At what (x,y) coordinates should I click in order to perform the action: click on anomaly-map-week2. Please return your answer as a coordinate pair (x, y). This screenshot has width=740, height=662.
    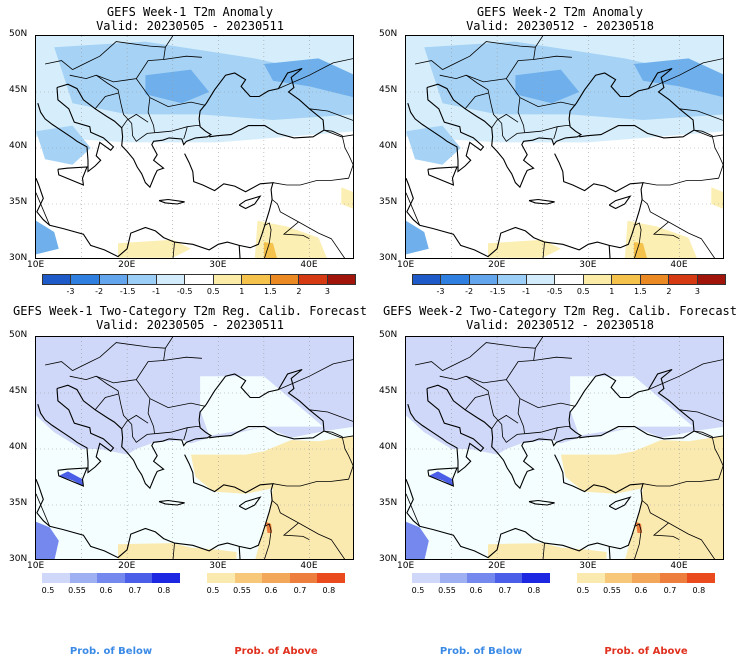
    Looking at the image, I should click on (564, 147).